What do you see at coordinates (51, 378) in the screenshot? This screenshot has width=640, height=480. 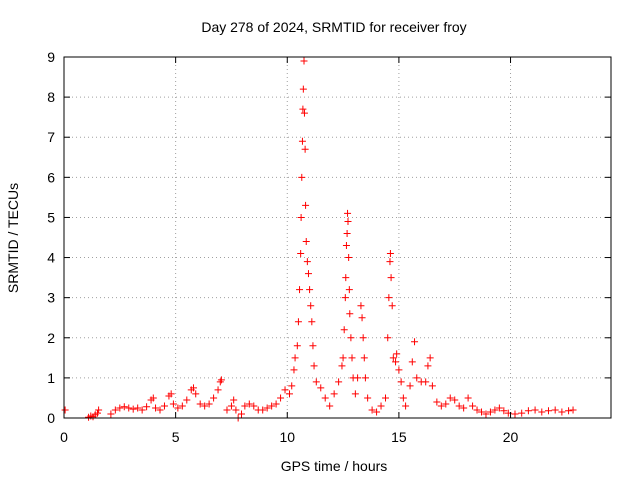 I see `y-tick-label: 1` at bounding box center [51, 378].